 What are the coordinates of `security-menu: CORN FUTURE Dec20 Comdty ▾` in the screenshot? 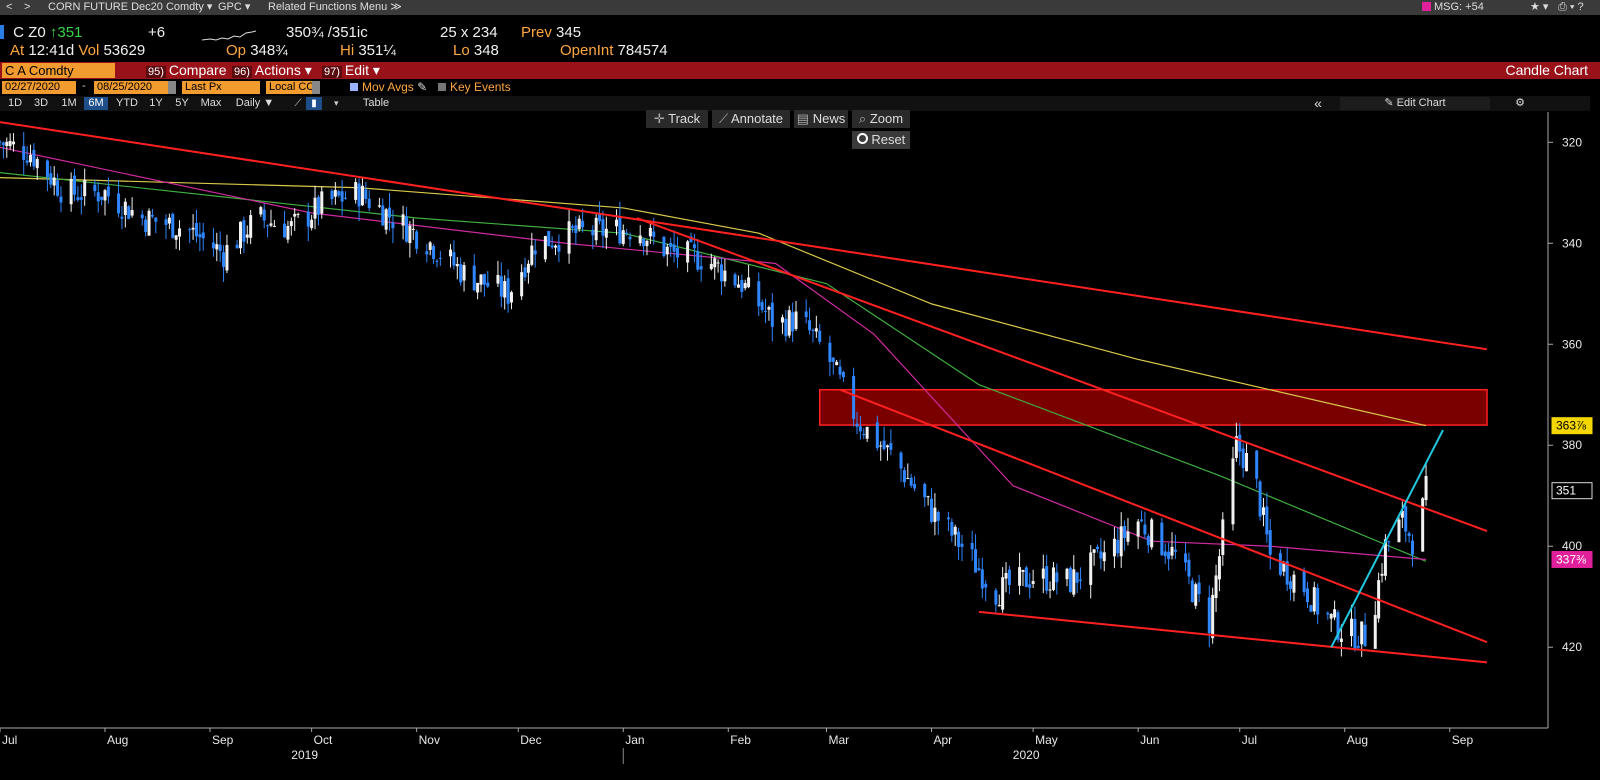 It's located at (130, 7).